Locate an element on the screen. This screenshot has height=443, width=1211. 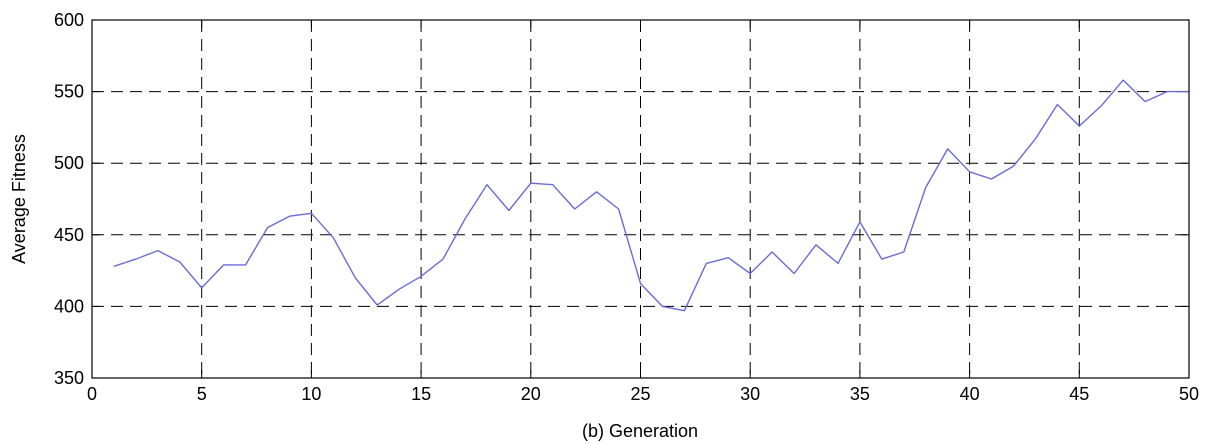
x-tick-label: 20 is located at coordinates (531, 394).